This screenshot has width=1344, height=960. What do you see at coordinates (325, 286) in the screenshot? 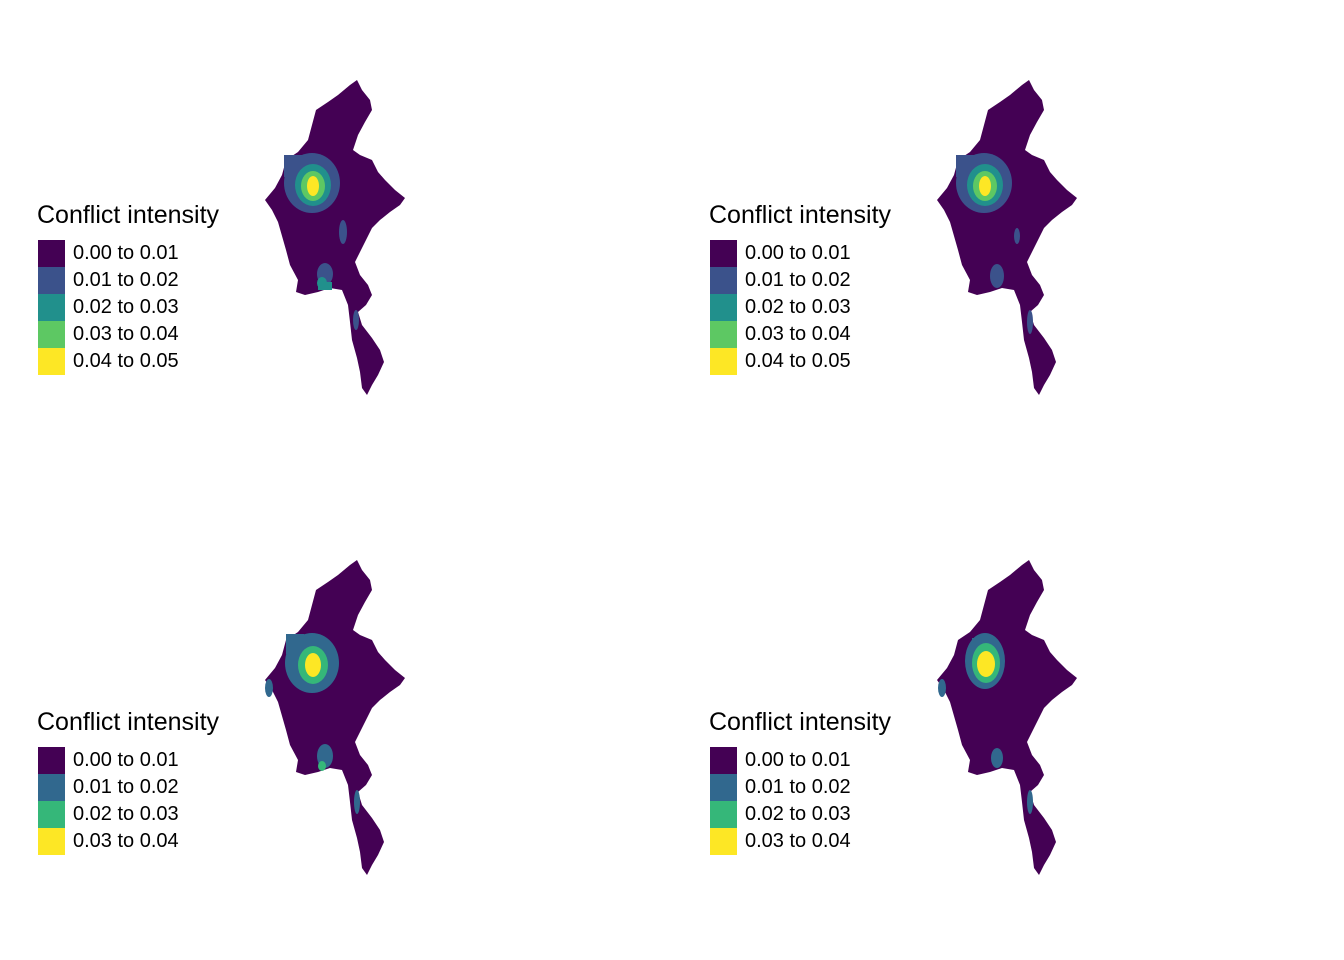
I see `spot-delta` at bounding box center [325, 286].